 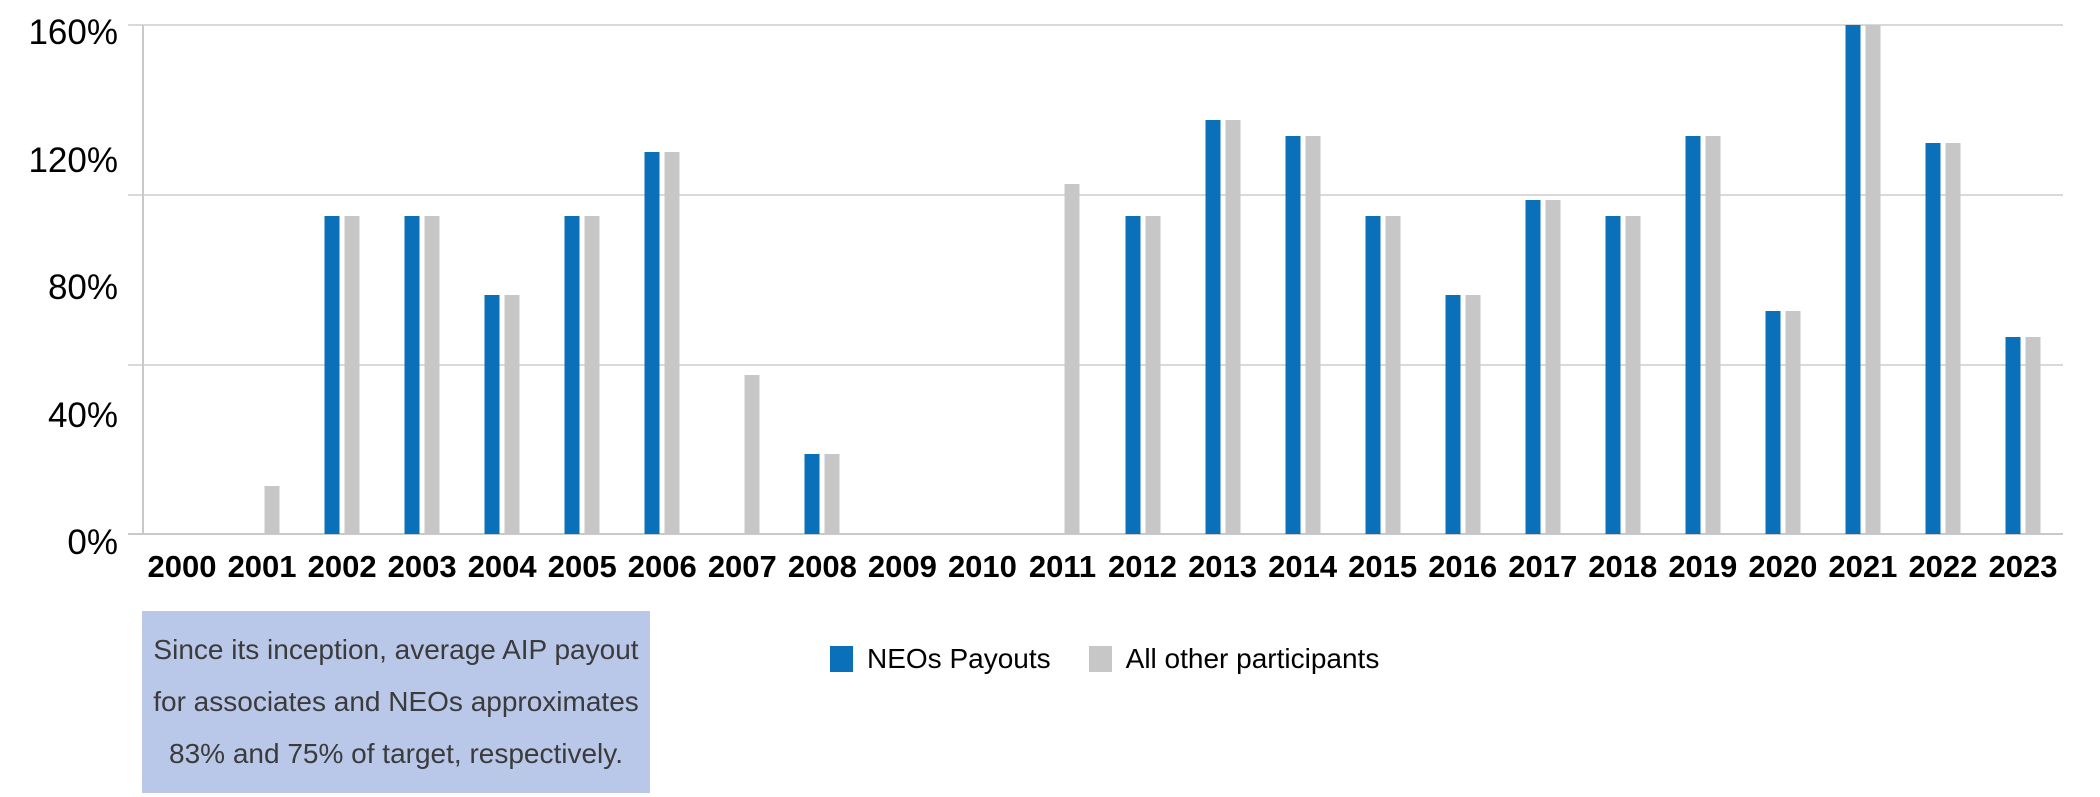 I want to click on bar-pair-2013, so click(x=1223, y=327).